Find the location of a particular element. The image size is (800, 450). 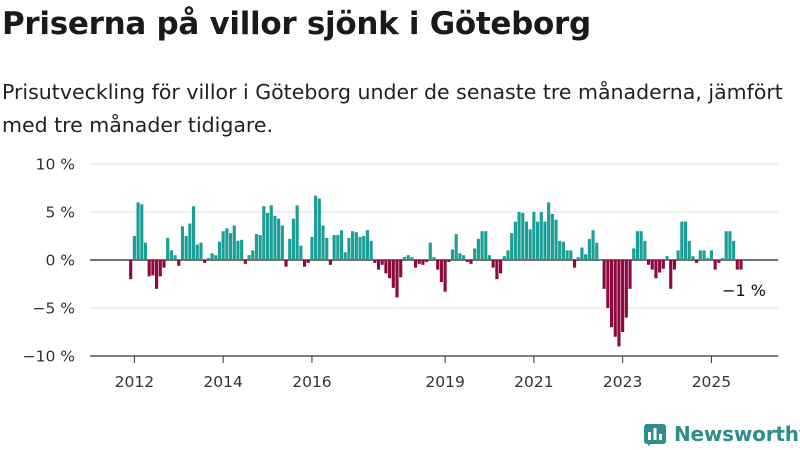

x-tick-label: 2019 is located at coordinates (444, 382).